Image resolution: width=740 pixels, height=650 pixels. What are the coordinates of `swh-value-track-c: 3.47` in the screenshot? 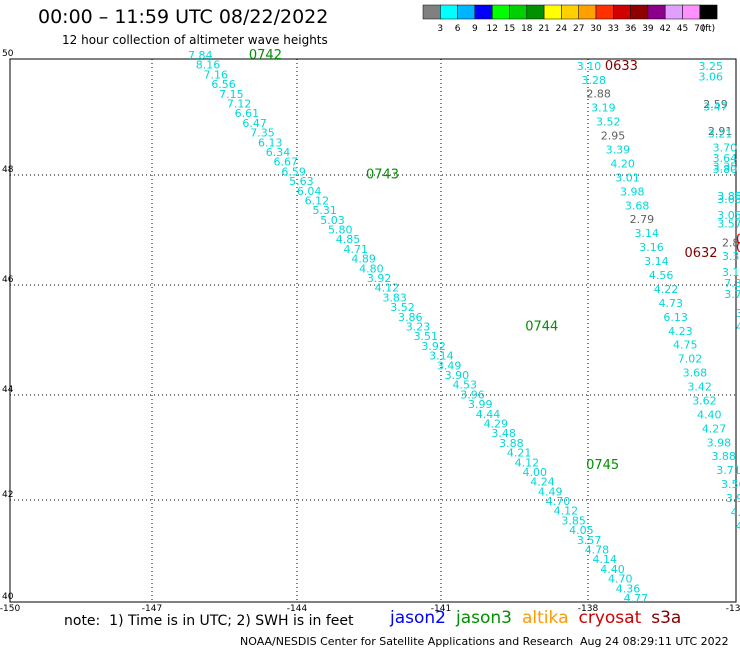 It's located at (715, 107).